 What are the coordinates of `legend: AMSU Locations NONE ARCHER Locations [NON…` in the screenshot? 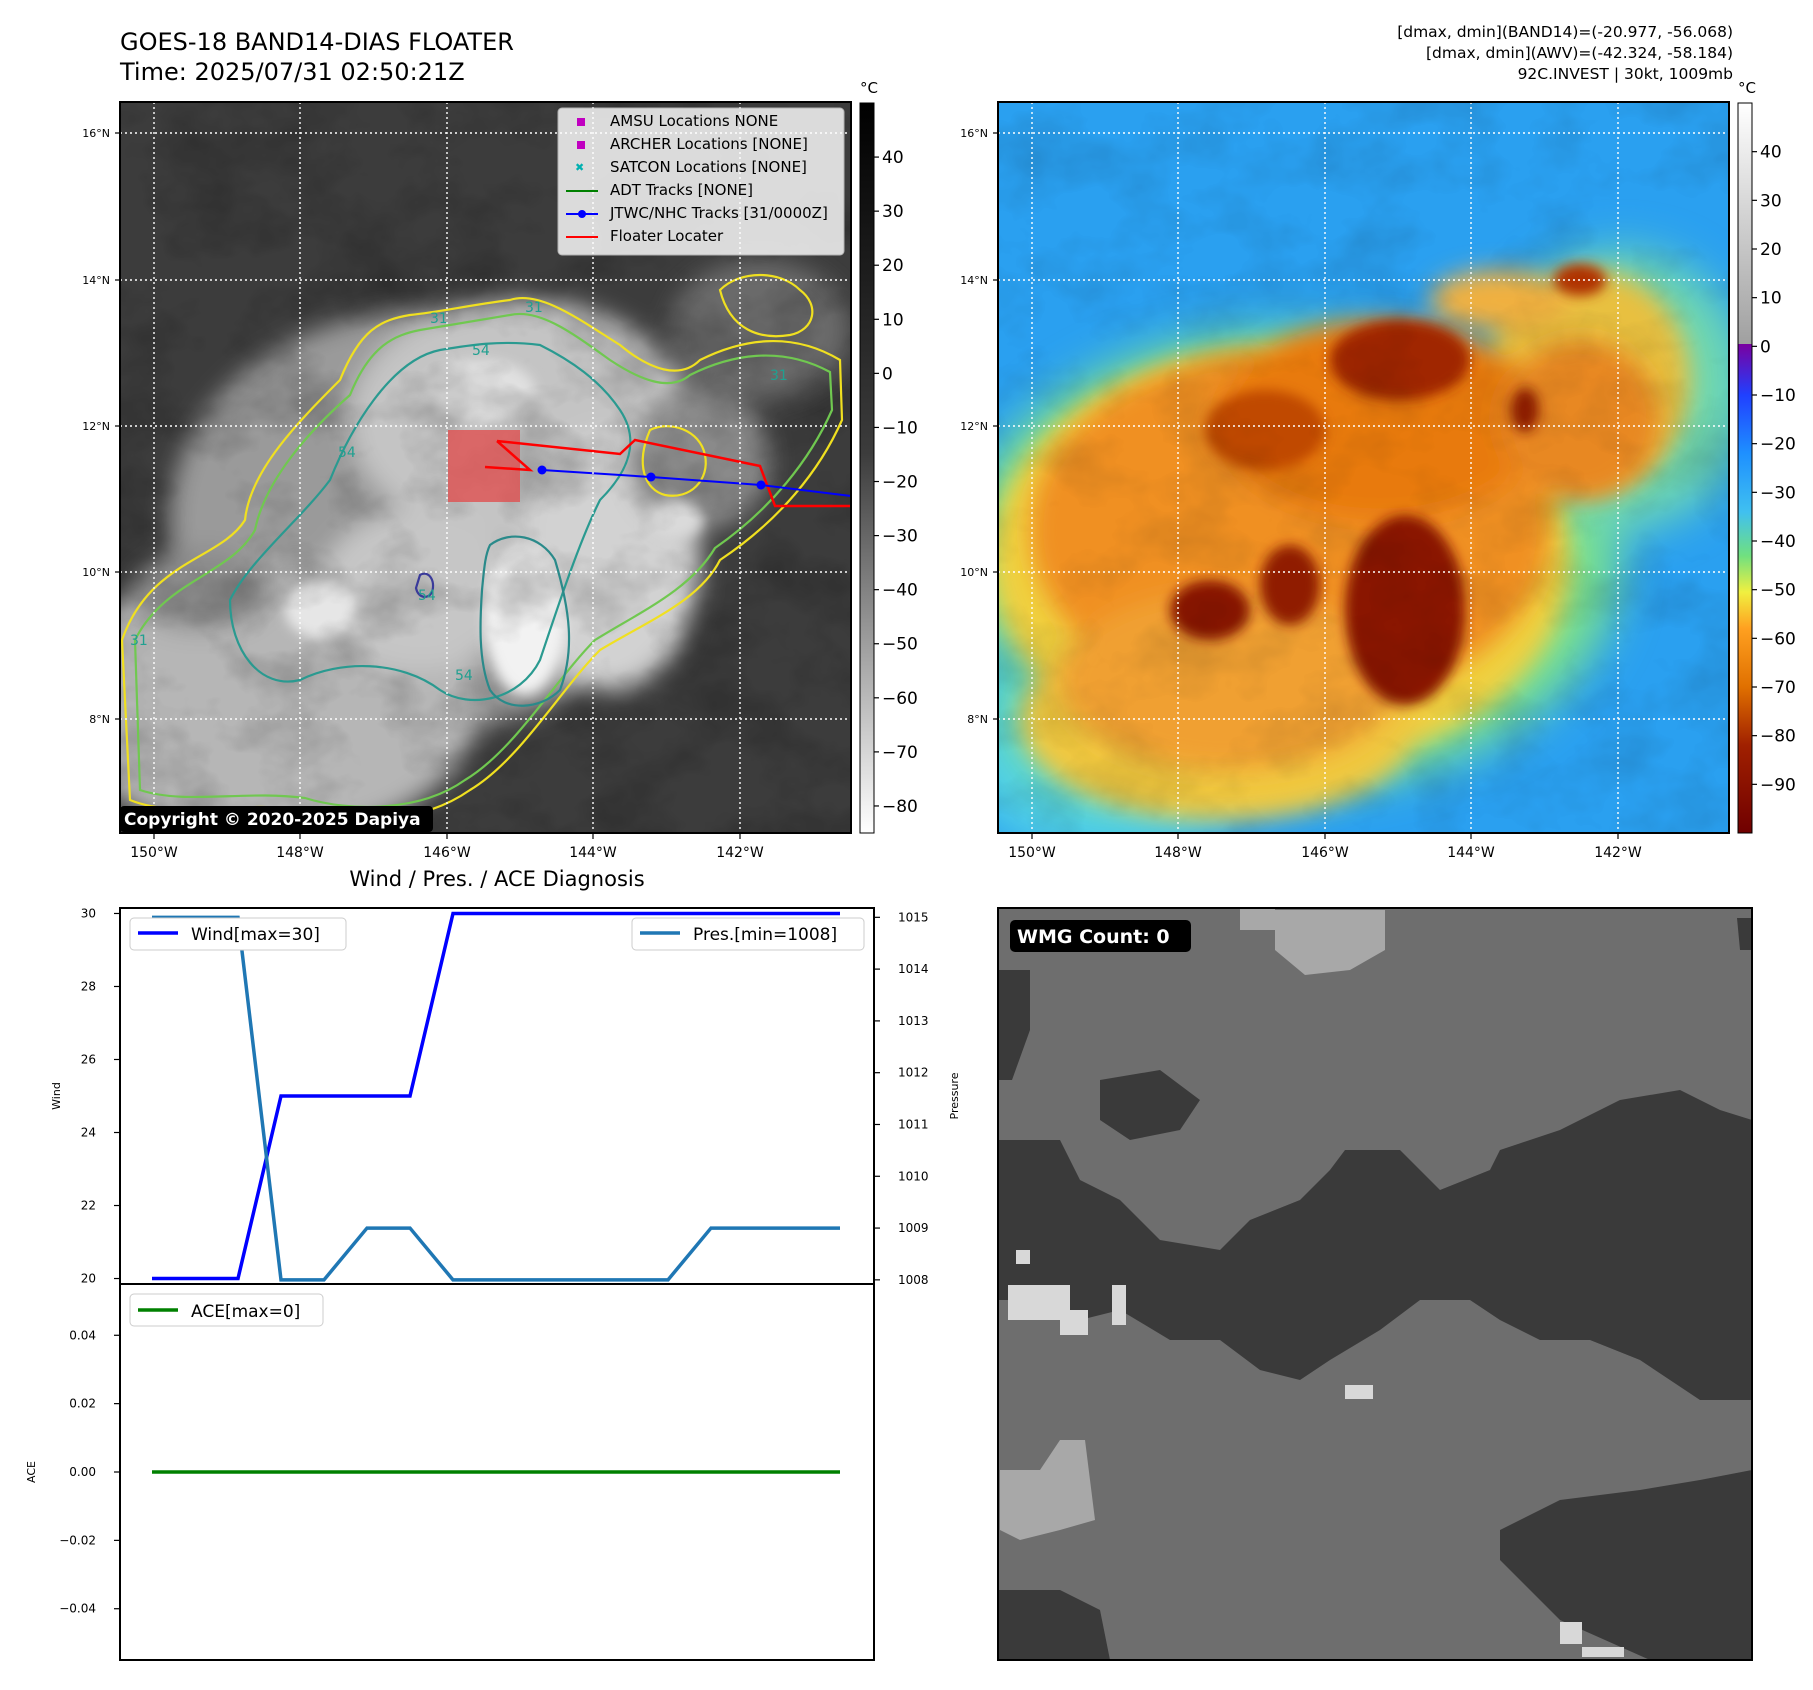 It's located at (706, 179).